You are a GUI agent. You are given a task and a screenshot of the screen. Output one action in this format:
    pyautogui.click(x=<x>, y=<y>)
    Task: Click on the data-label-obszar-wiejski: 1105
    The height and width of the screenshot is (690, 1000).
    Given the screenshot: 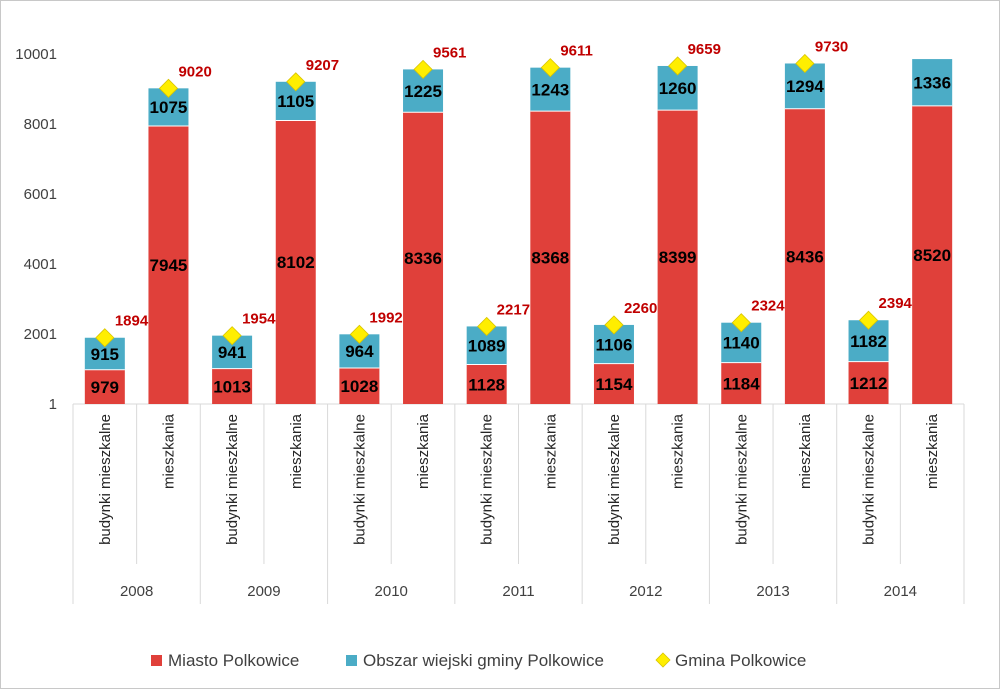 What is the action you would take?
    pyautogui.click(x=295, y=101)
    